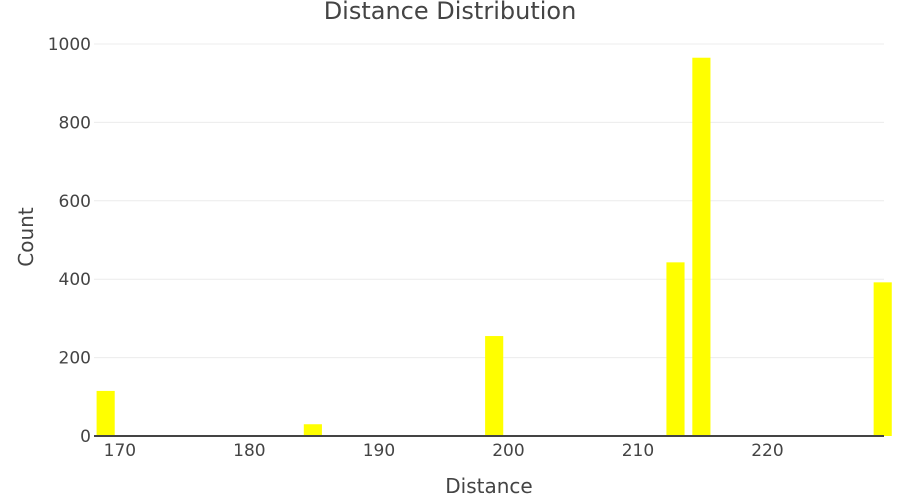  What do you see at coordinates (69, 45) in the screenshot?
I see `y-tick-label: 1000` at bounding box center [69, 45].